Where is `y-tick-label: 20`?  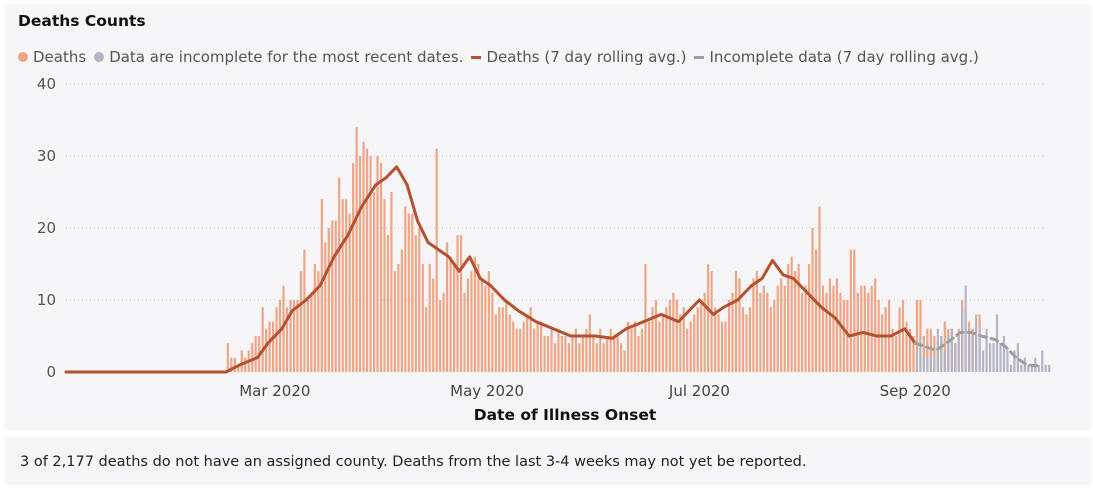 y-tick-label: 20 is located at coordinates (46, 228).